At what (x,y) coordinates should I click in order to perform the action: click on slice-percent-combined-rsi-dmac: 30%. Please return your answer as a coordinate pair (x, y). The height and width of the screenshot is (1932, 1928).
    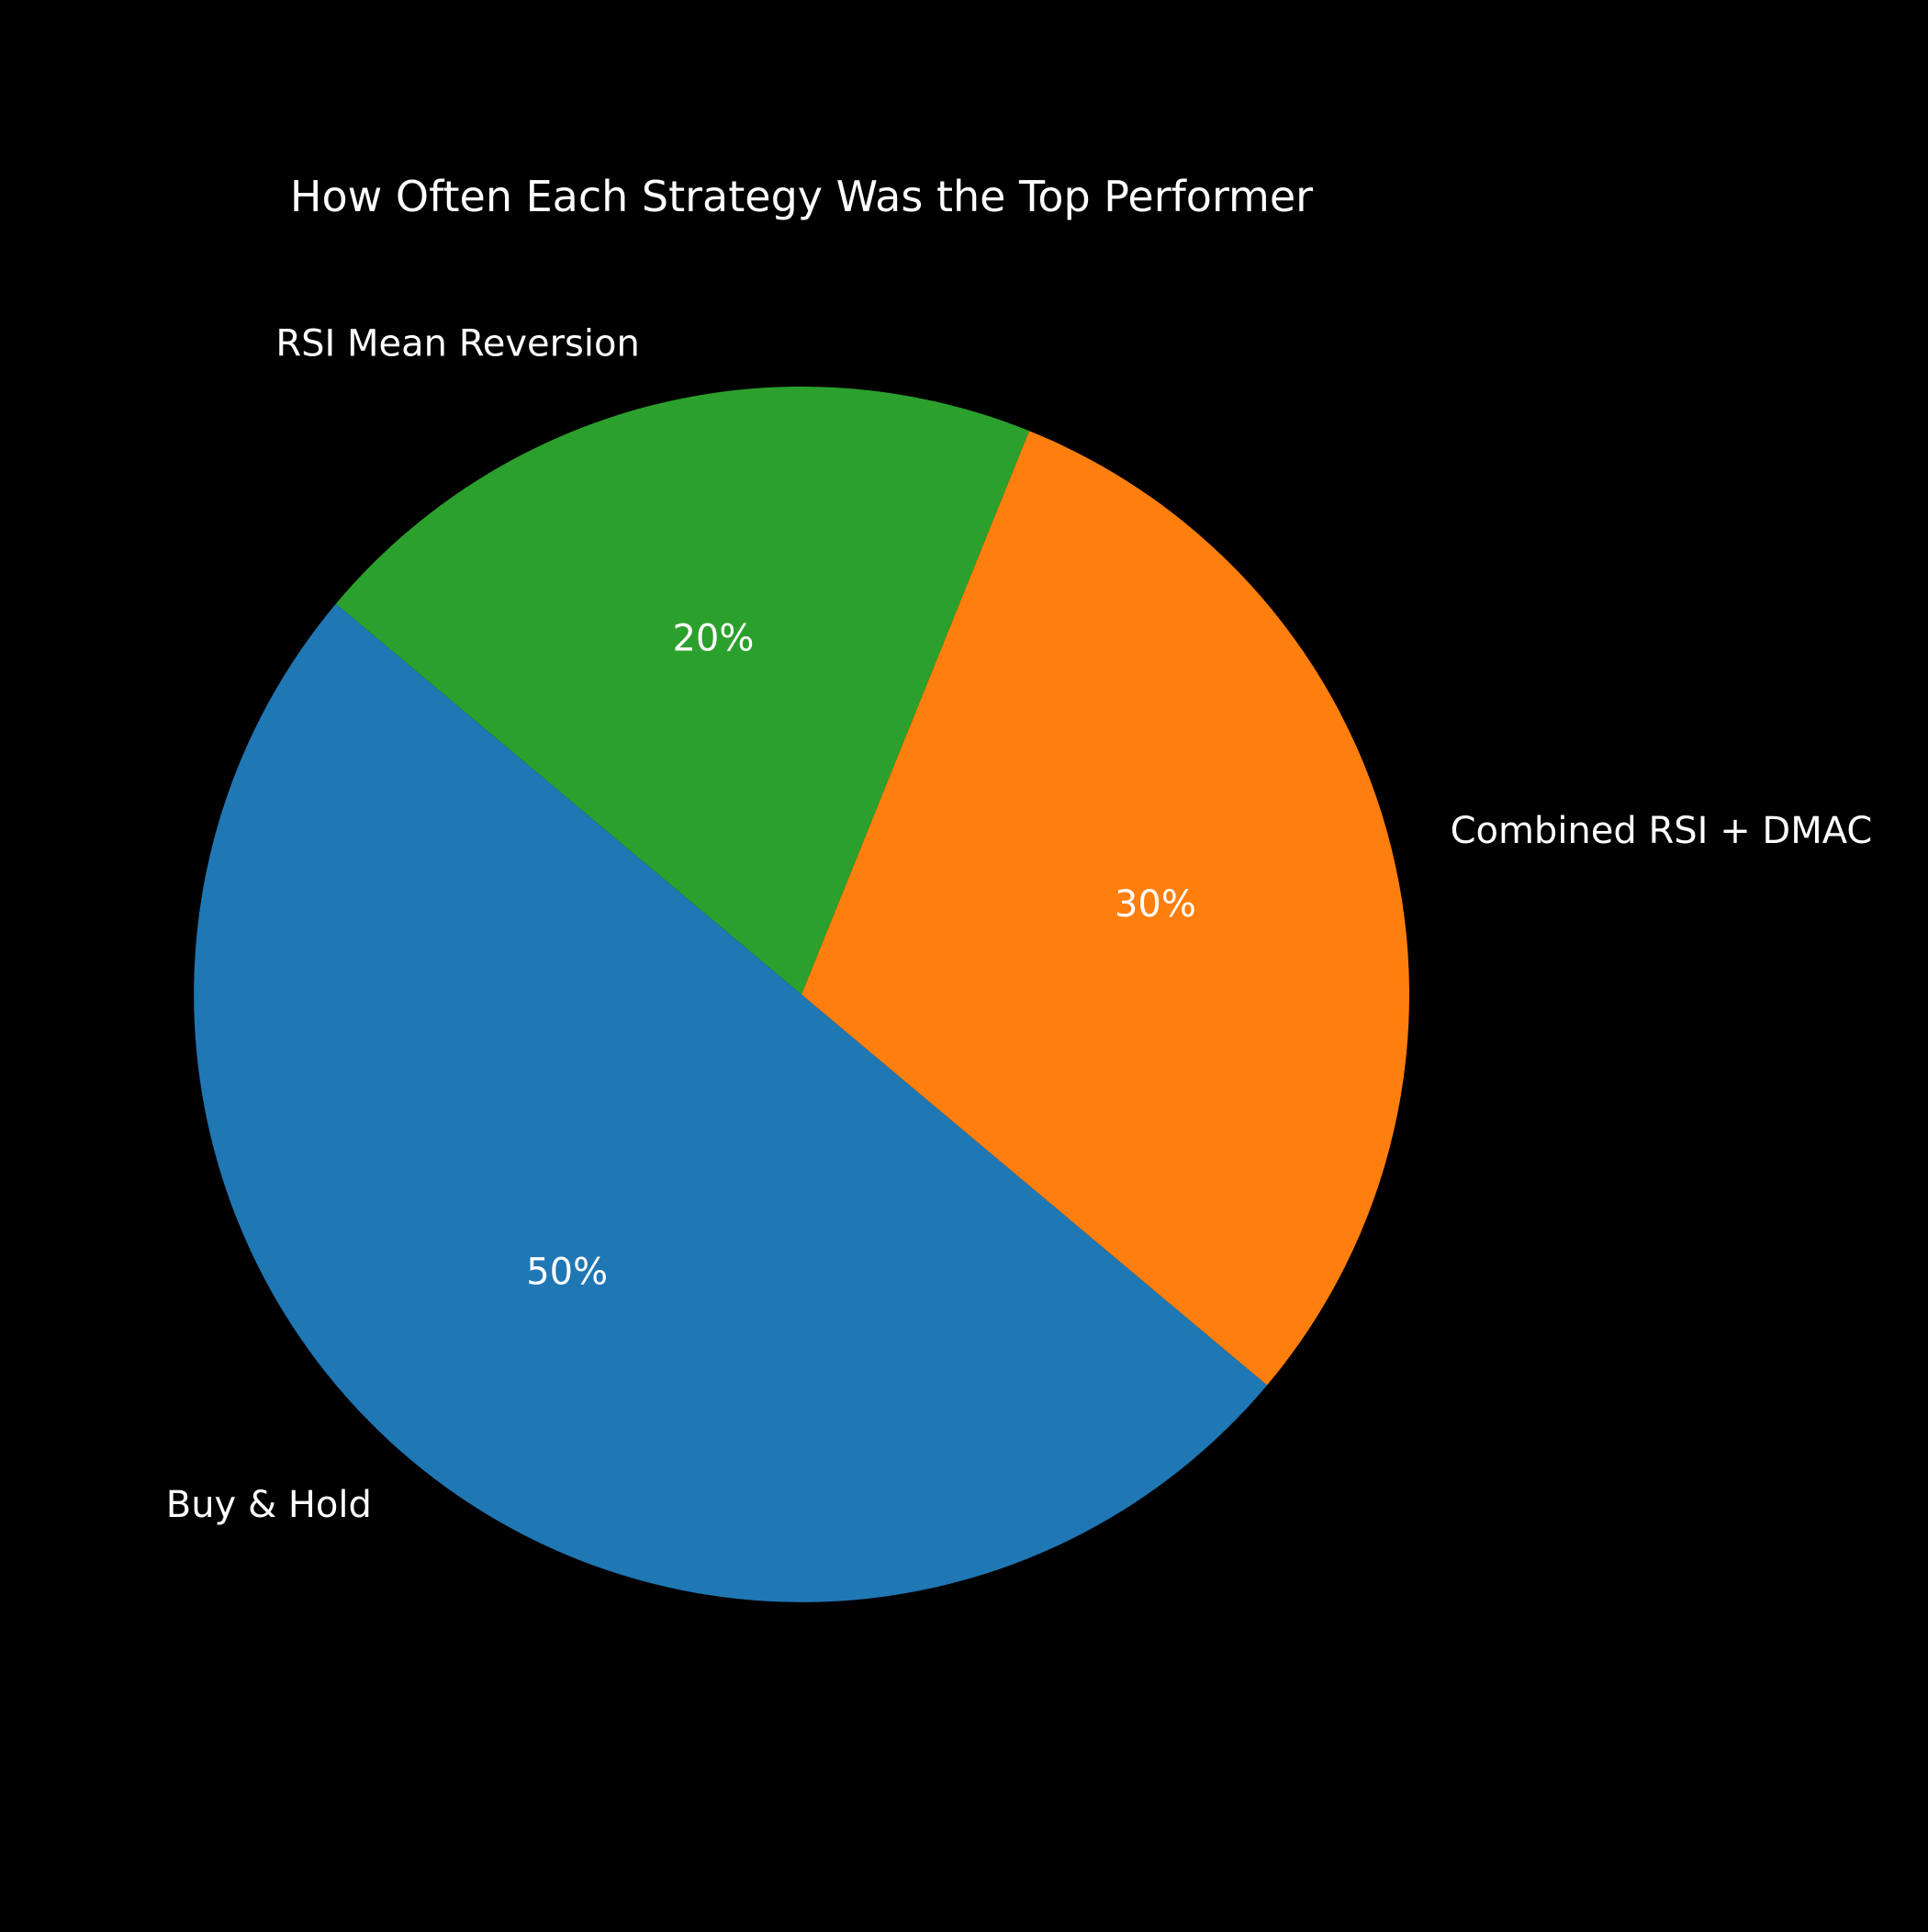
    Looking at the image, I should click on (1155, 904).